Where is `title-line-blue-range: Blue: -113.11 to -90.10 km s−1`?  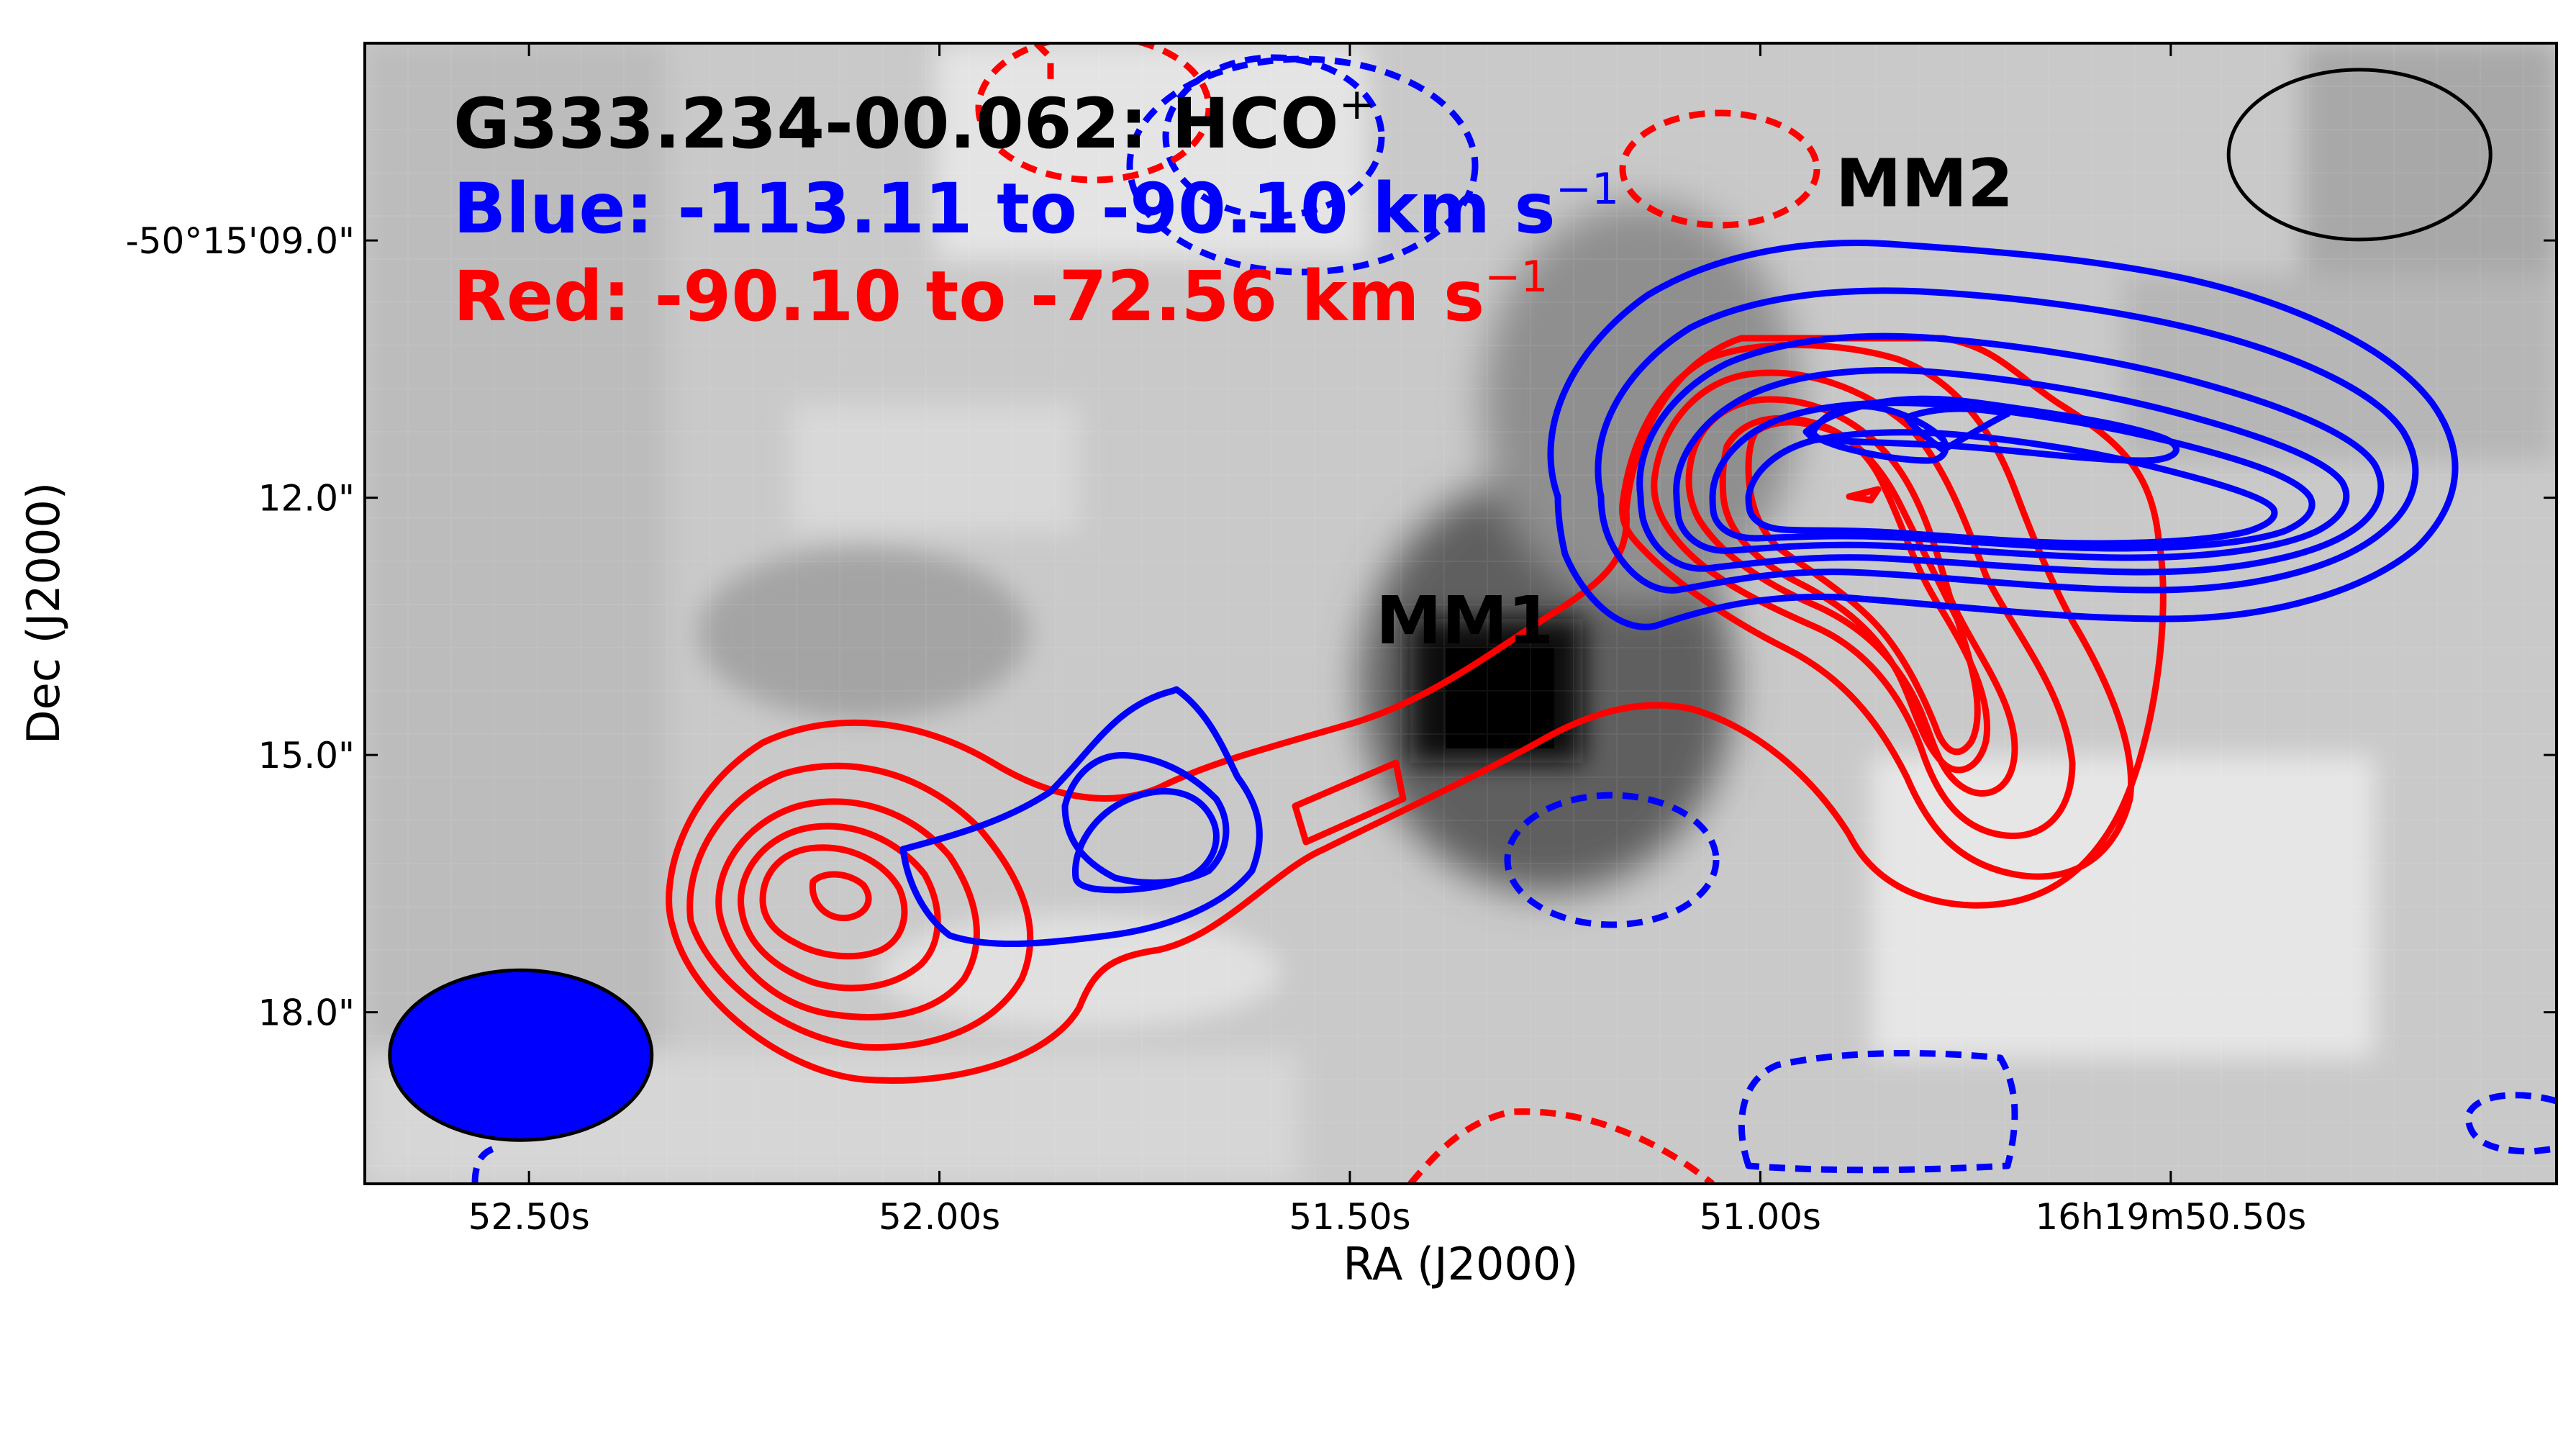
title-line-blue-range: Blue: -113.11 to -90.10 km s−1 is located at coordinates (1036, 207).